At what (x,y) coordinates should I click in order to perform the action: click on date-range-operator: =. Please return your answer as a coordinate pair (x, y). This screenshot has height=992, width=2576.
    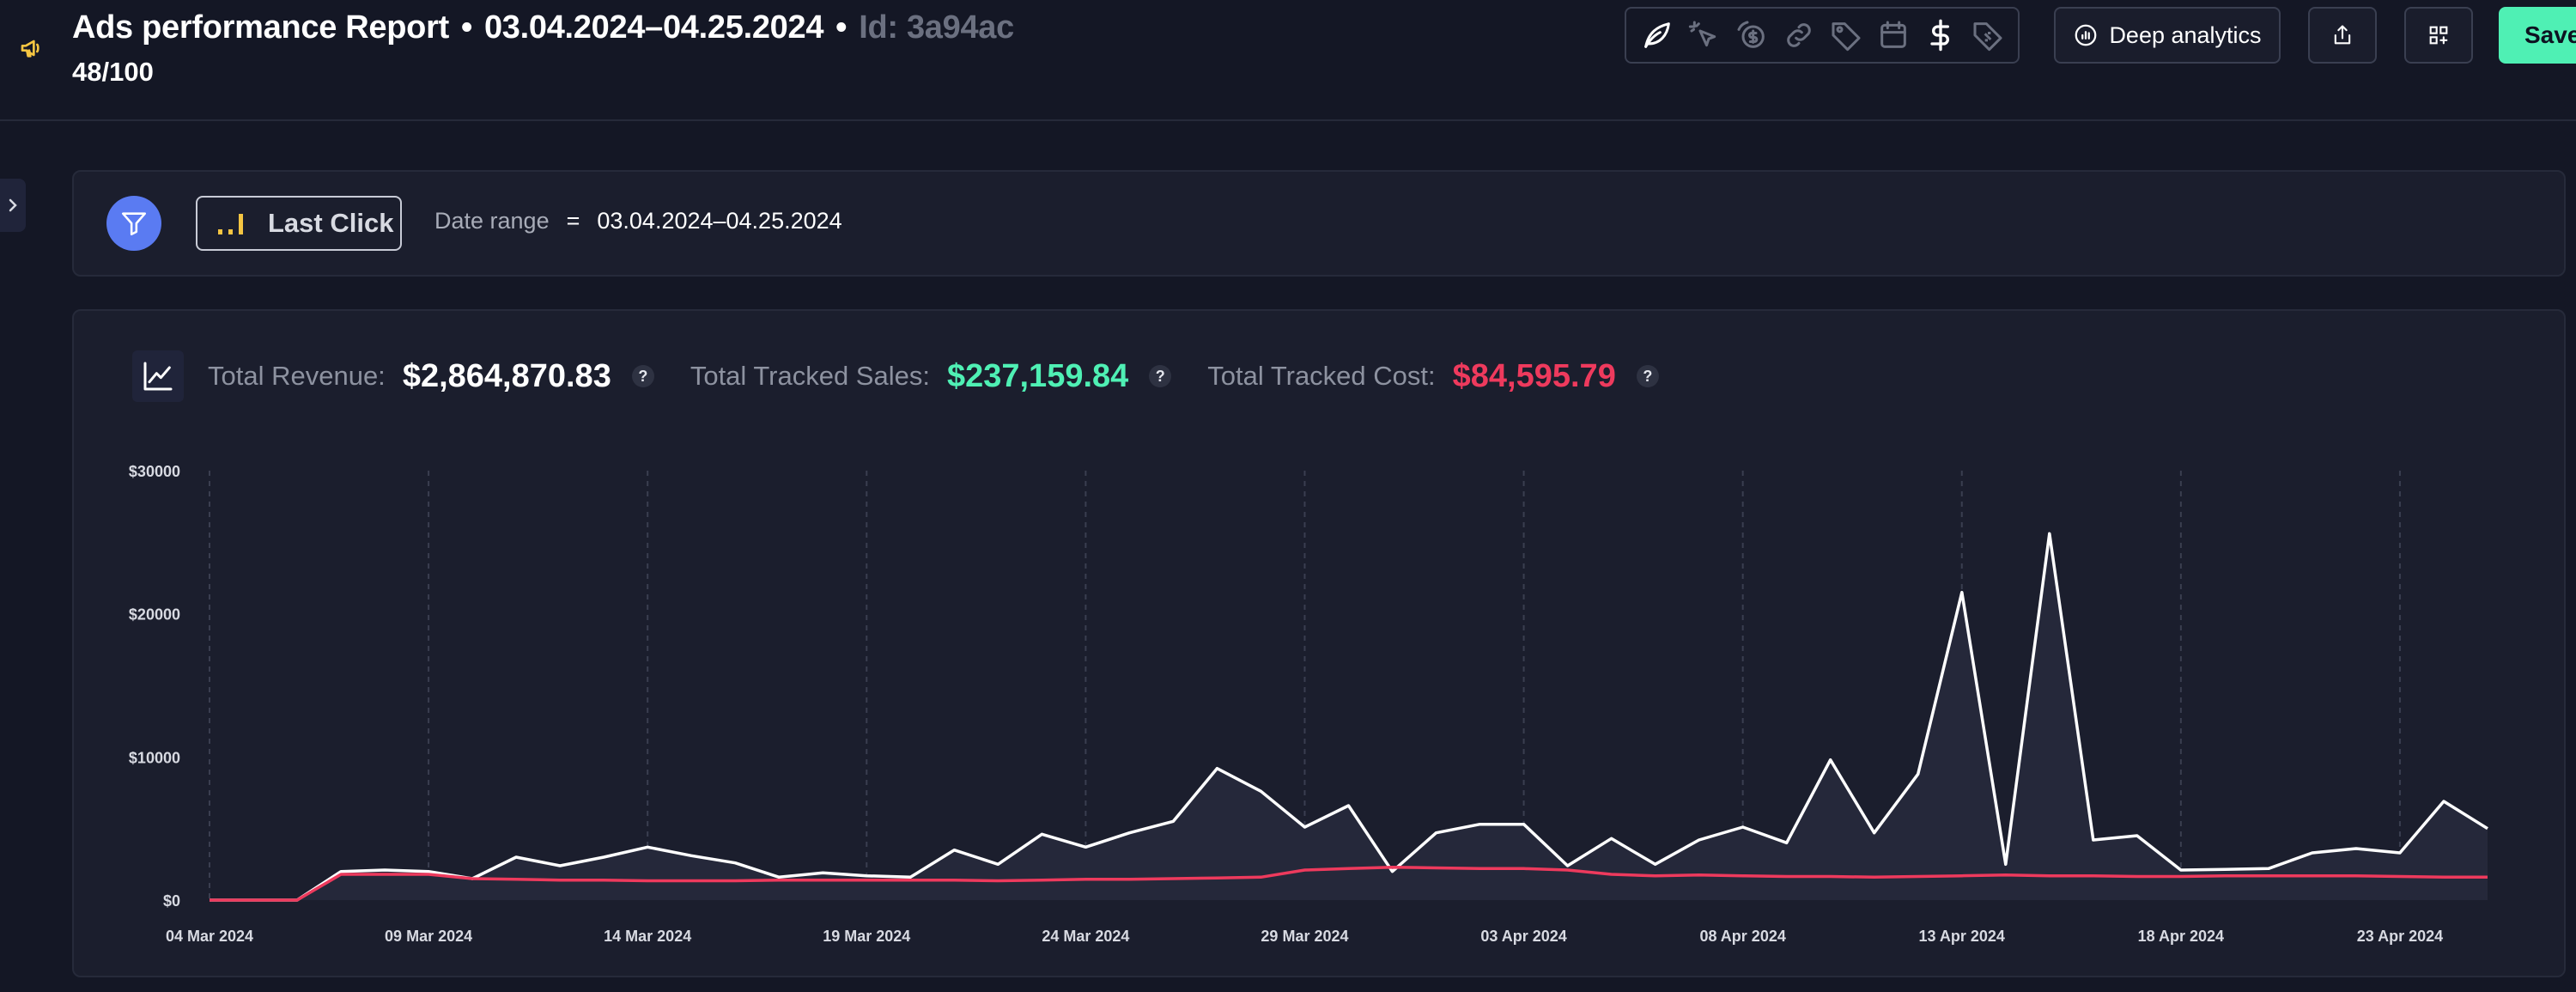
    Looking at the image, I should click on (573, 221).